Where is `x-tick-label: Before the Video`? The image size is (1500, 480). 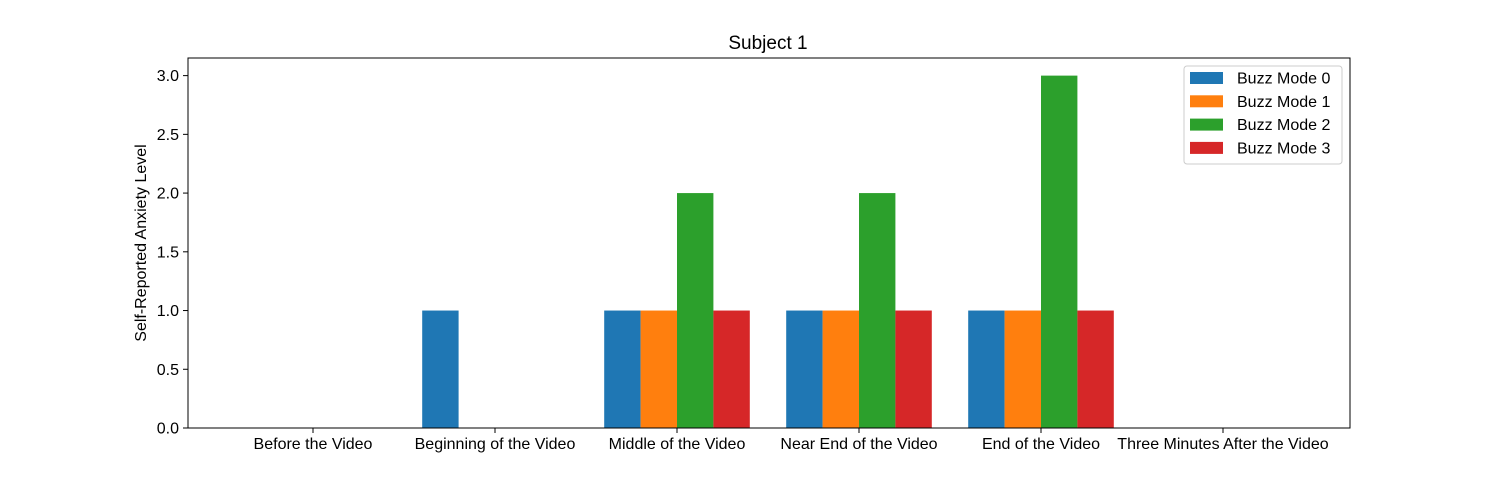
x-tick-label: Before the Video is located at coordinates (313, 444).